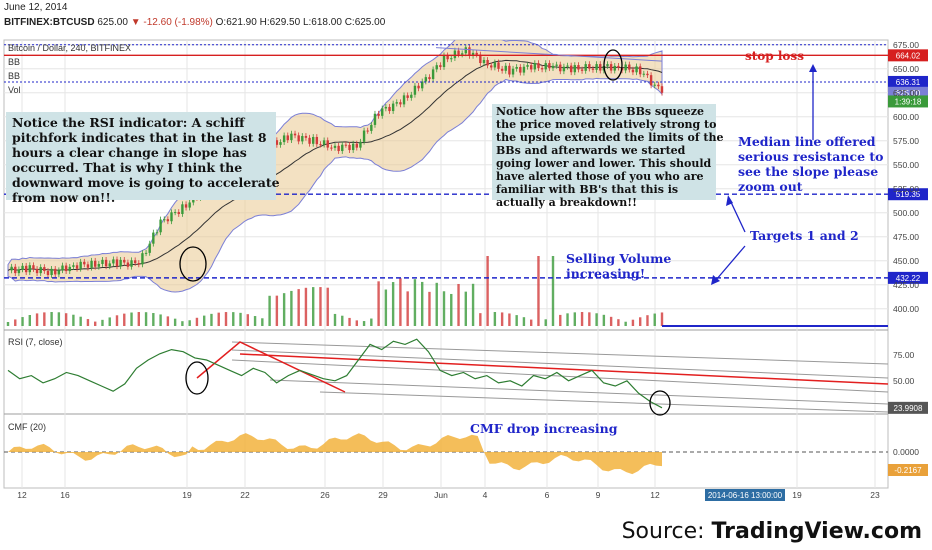 The width and height of the screenshot is (932, 550). I want to click on note-rsi-line-4: occurred. That is why I think the, so click(127, 167).